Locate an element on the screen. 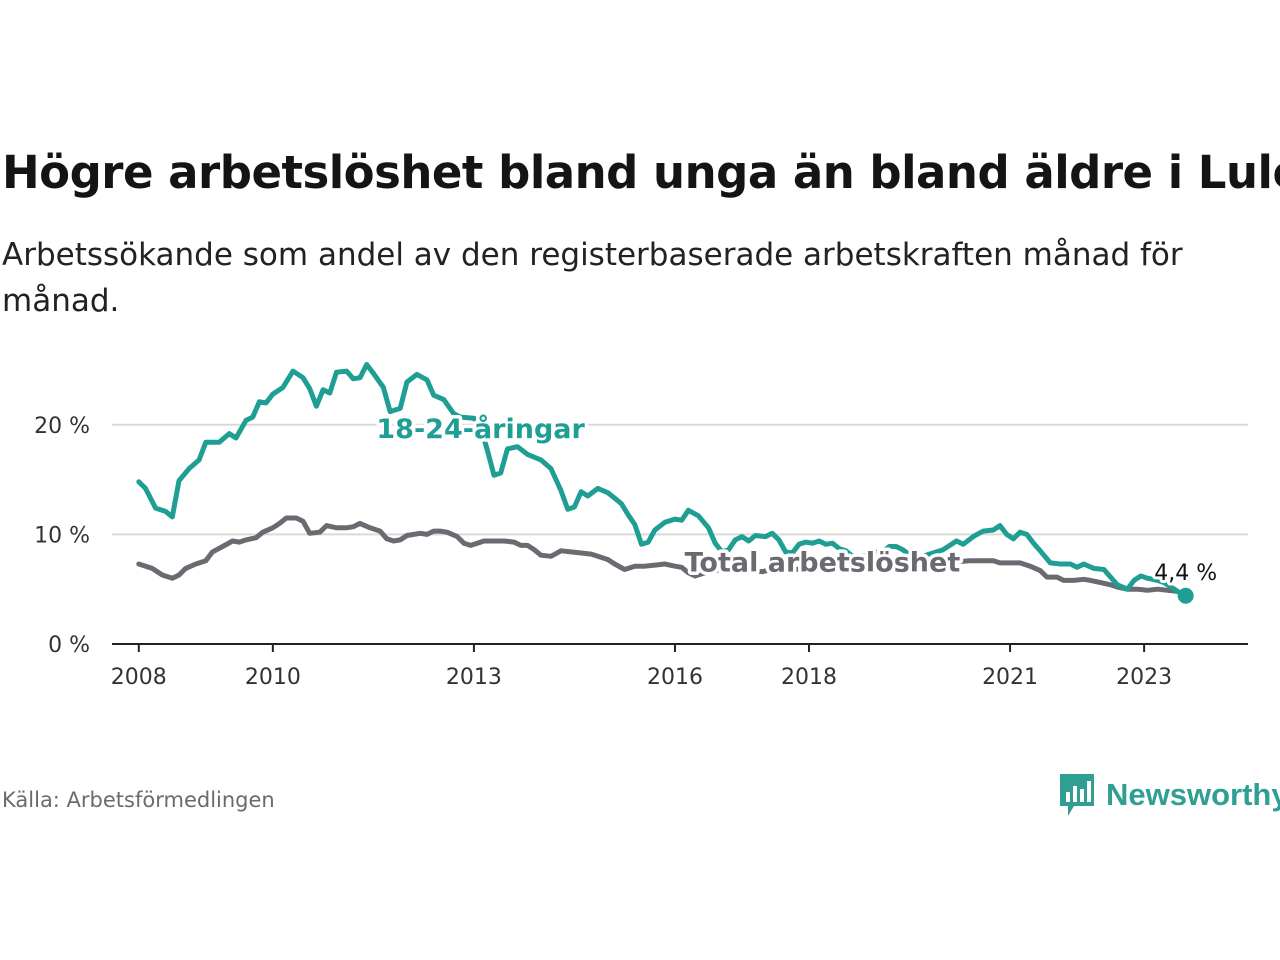 The width and height of the screenshot is (1280, 960). y-tick-label: 20 % is located at coordinates (62, 426).